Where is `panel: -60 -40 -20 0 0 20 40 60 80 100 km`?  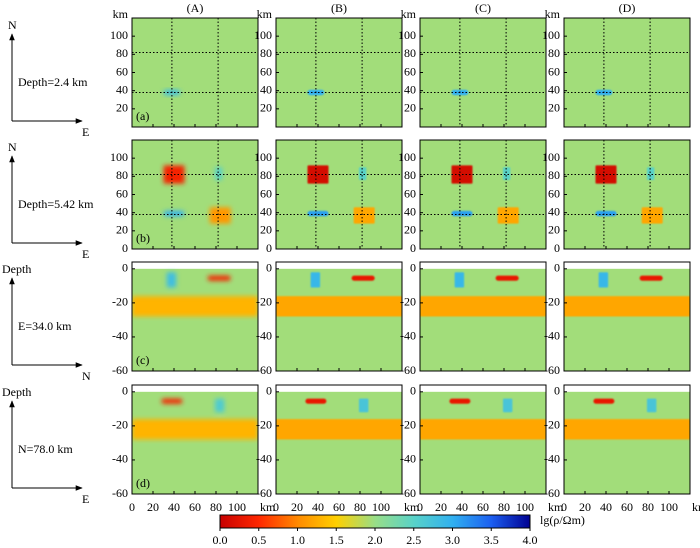
panel: -60 -40 -20 0 0 20 40 60 80 100 km is located at coordinates (338, 449).